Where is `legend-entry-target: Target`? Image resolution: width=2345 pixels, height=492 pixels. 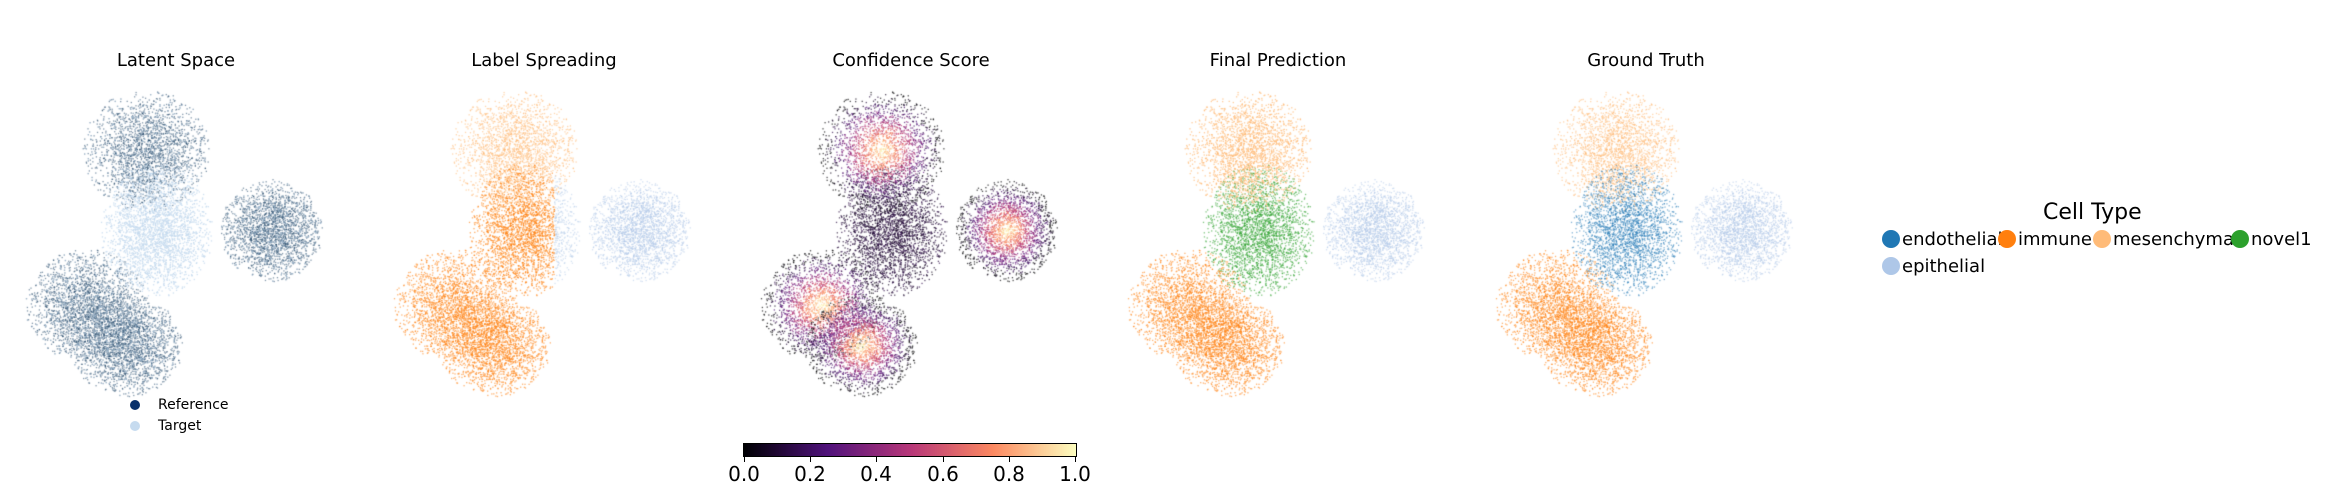
legend-entry-target: Target is located at coordinates (165, 426).